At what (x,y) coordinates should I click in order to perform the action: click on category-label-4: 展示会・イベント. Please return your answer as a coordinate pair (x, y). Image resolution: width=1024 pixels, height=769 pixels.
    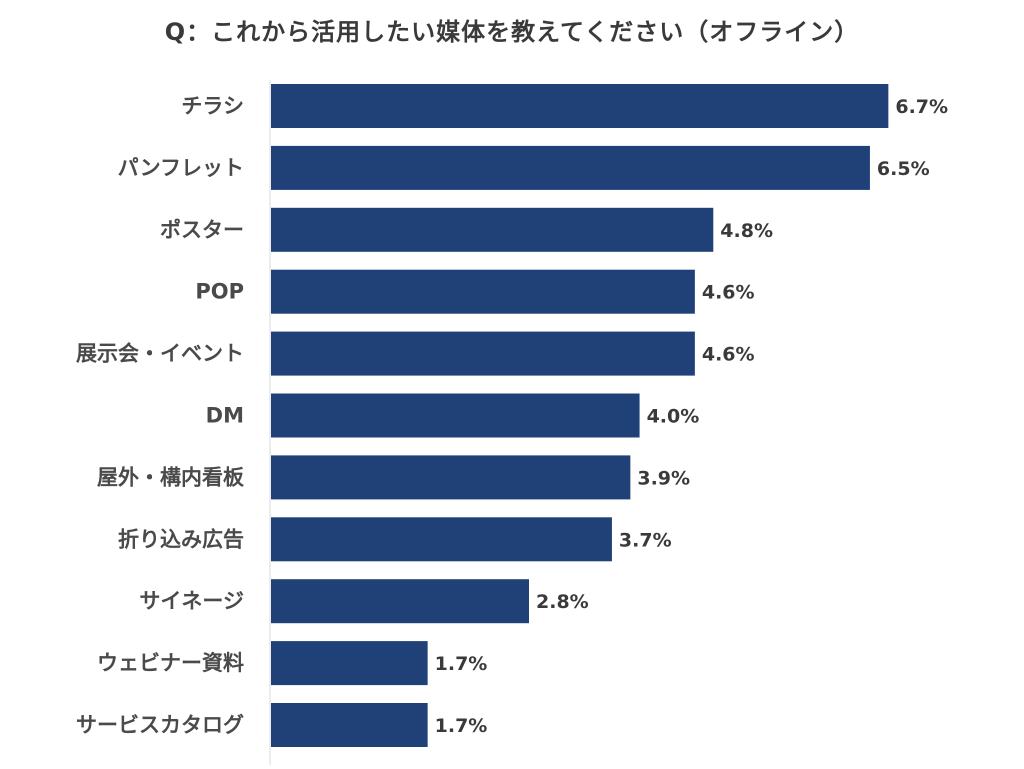
    Looking at the image, I should click on (160, 354).